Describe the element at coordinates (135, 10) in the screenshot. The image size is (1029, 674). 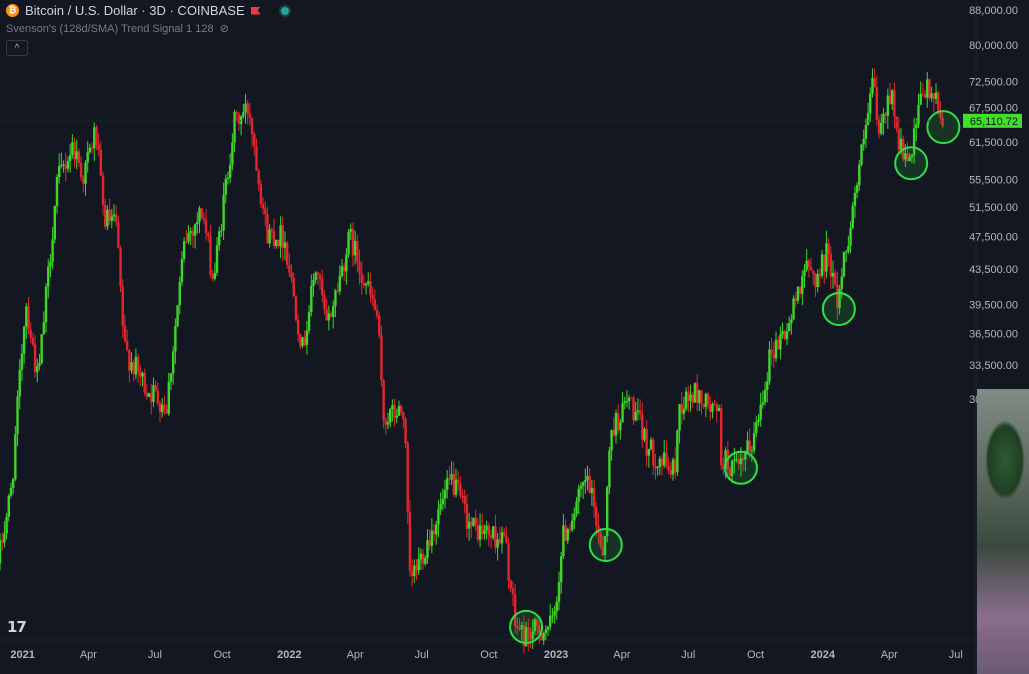
I see `symbol-title: Bitcoin / U.S. Dollar · 3D · COINBASE` at that location.